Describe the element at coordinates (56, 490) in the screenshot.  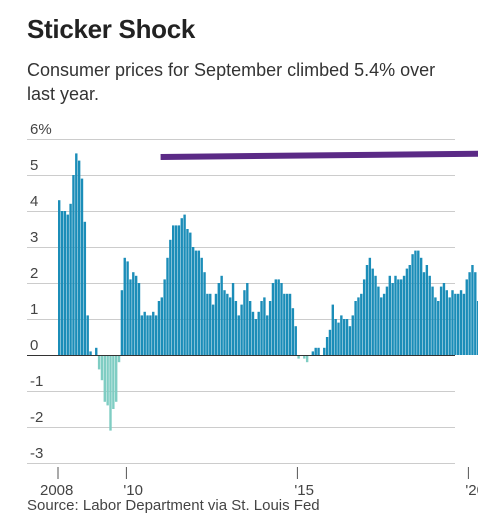
I see `x-tick-label: 2008` at that location.